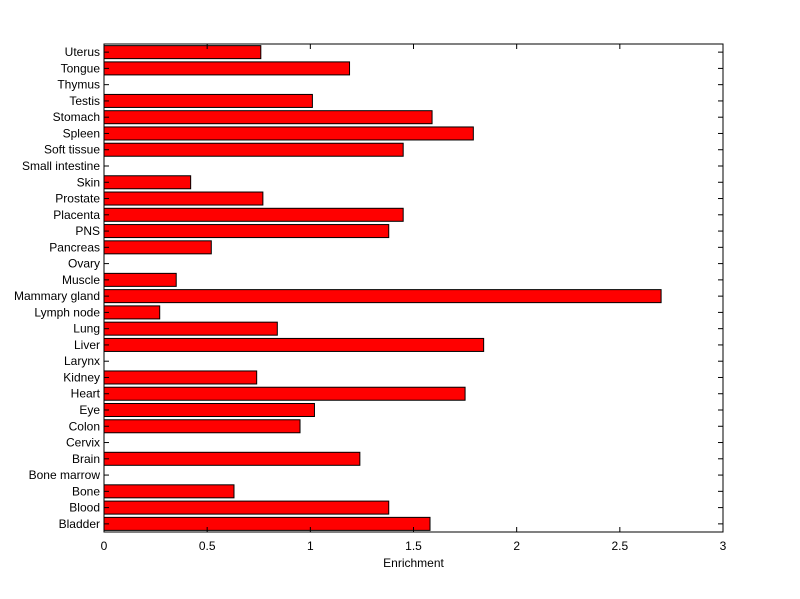 This screenshot has height=599, width=800. I want to click on bar-prostate, so click(183, 198).